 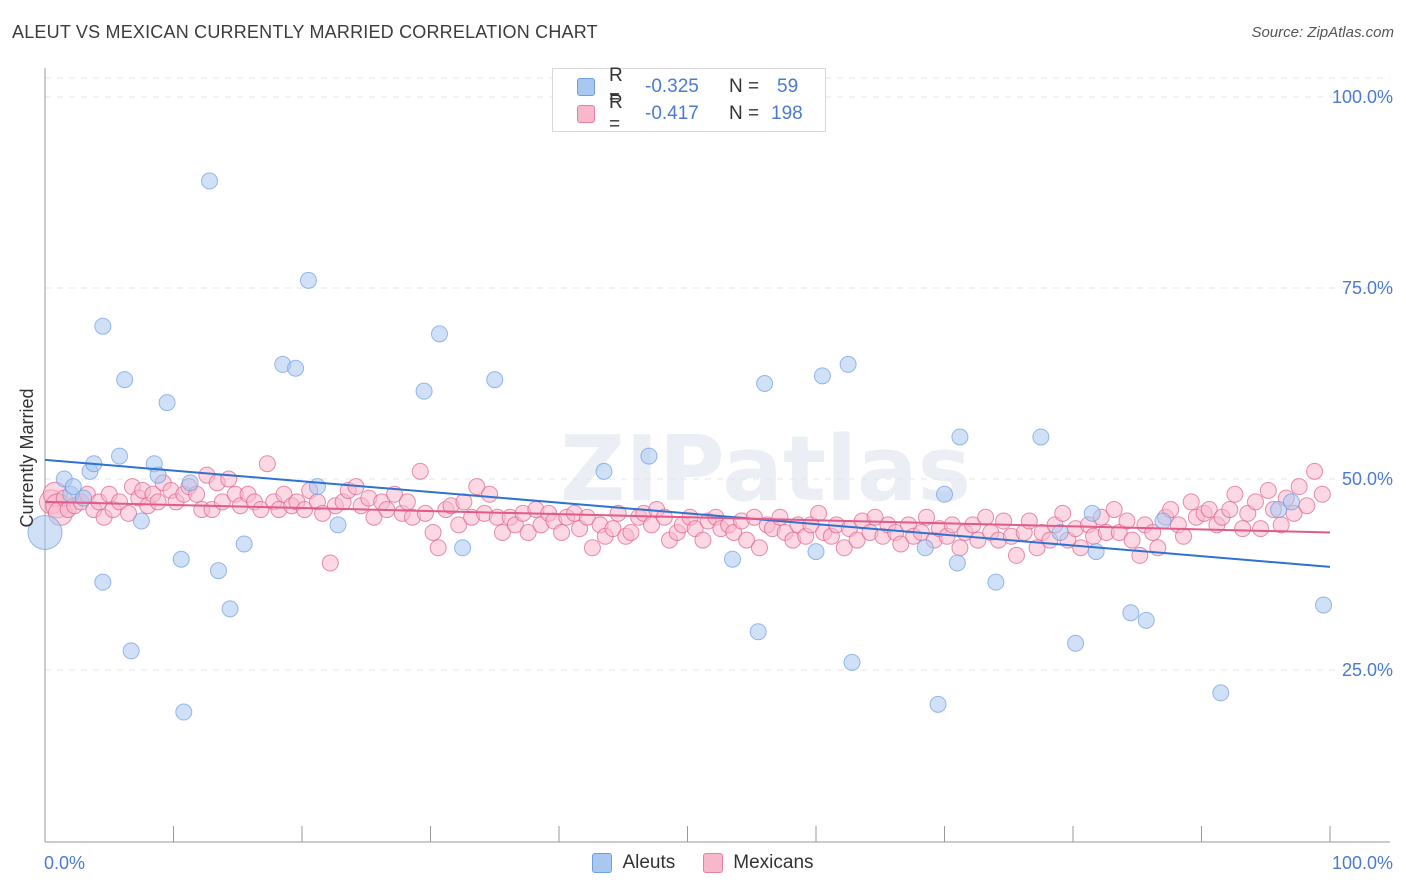 What do you see at coordinates (64, 863) in the screenshot?
I see `x-tick-label-0: 0.0%` at bounding box center [64, 863].